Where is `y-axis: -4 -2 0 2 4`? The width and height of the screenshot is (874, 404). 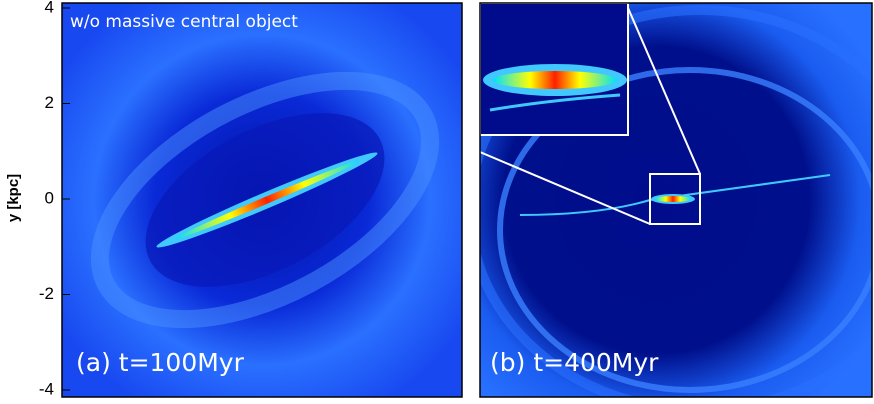 y-axis: -4 -2 0 2 4 is located at coordinates (54, 199).